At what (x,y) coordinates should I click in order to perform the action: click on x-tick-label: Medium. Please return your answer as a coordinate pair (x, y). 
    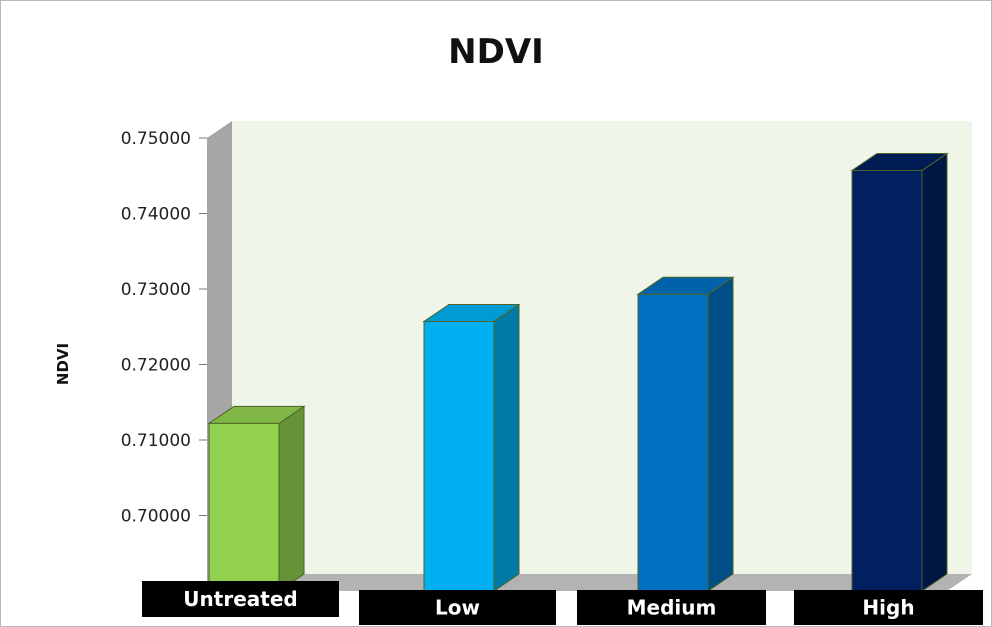
    Looking at the image, I should click on (672, 608).